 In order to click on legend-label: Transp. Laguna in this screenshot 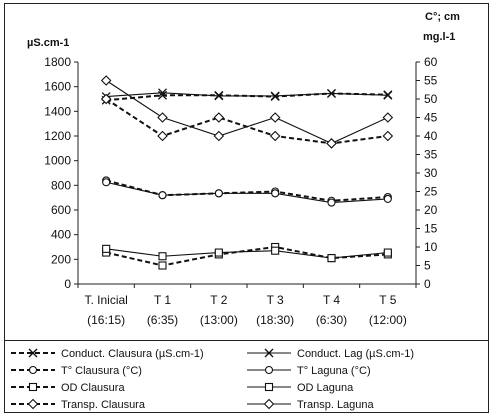, I will do `click(336, 405)`.